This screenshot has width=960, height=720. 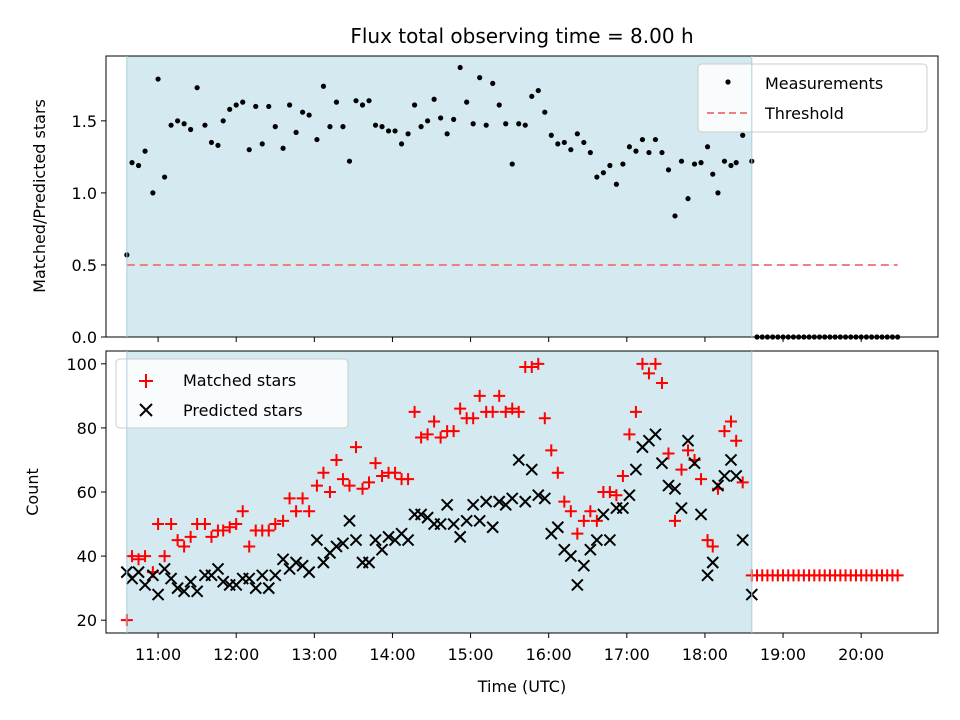 What do you see at coordinates (89, 229) in the screenshot?
I see `top-y-ticks: 0.0 0.5 1.0 1.5` at bounding box center [89, 229].